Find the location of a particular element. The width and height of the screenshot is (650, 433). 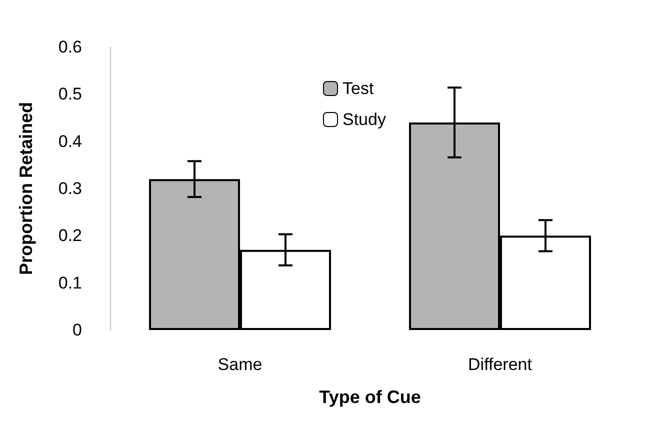

y-tick-label: 0.4 is located at coordinates (70, 141).